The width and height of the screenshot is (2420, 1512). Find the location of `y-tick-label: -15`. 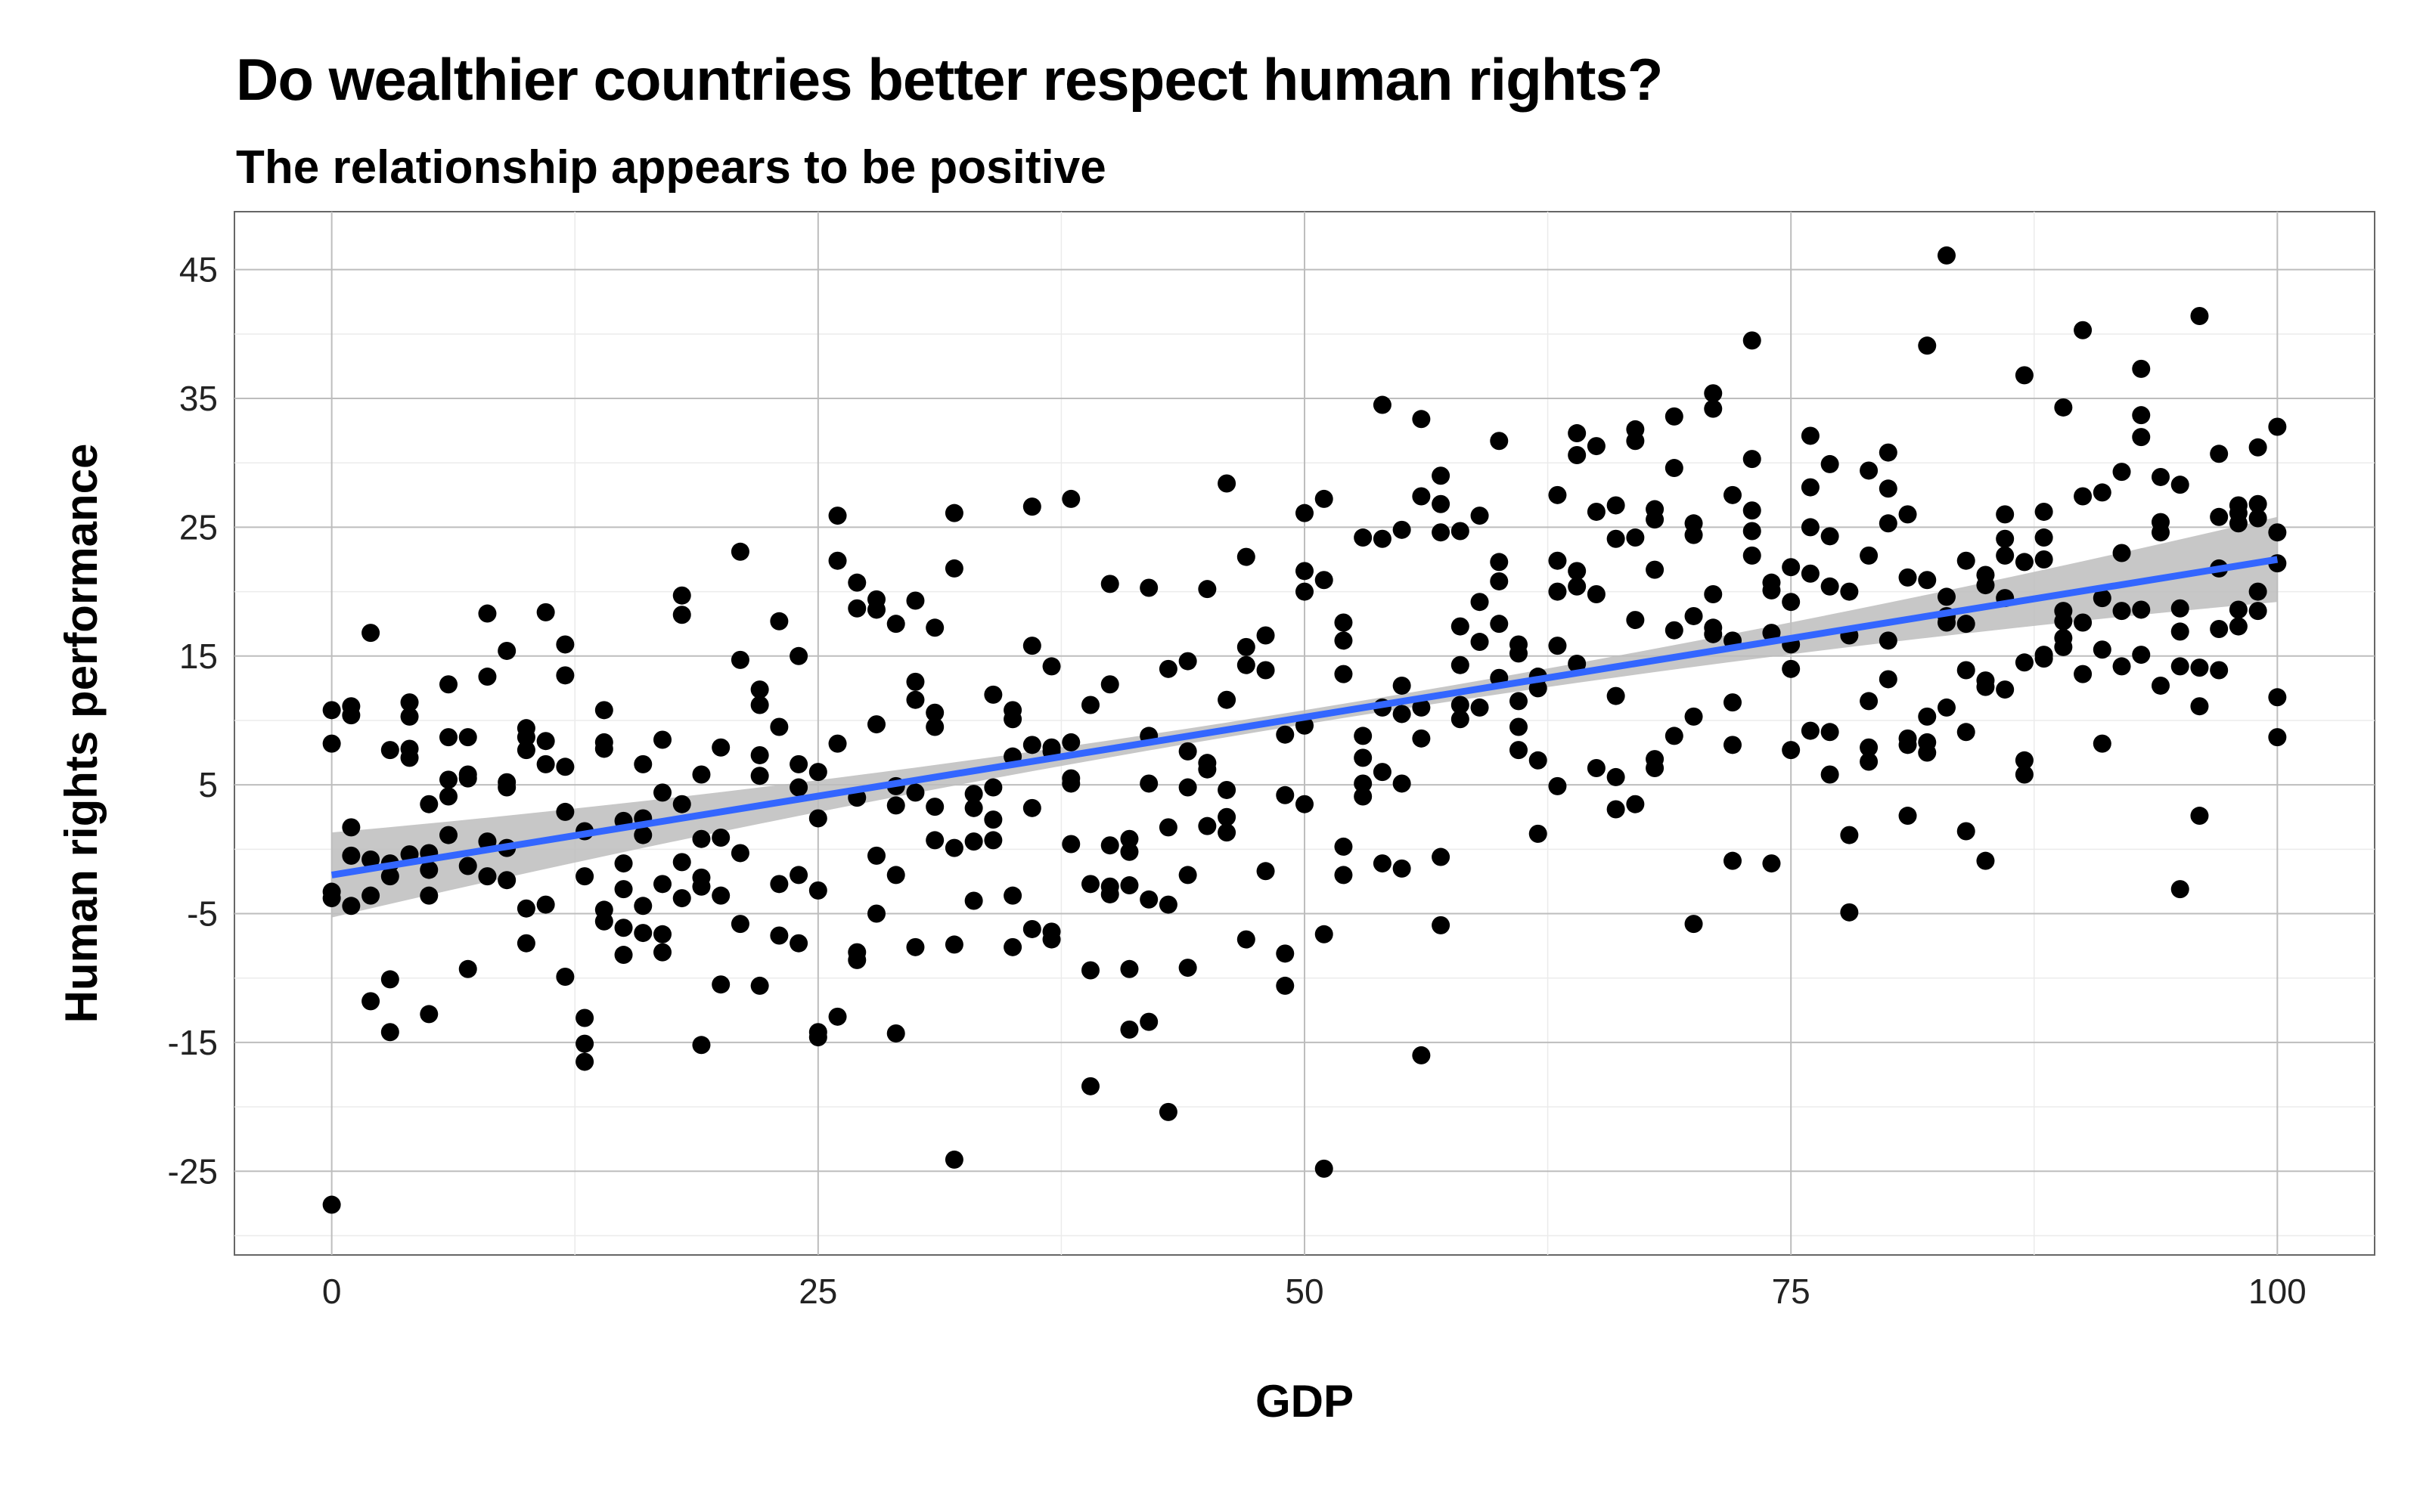

y-tick-label: -15 is located at coordinates (193, 1042).